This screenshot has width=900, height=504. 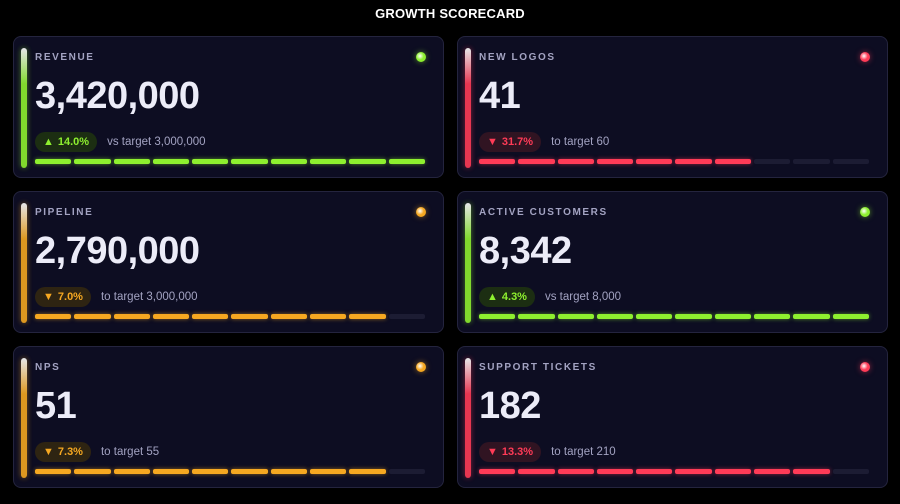 I want to click on kpi-card-nps: NPS 51 ▼ 7.3% to target 55, so click(x=228, y=417).